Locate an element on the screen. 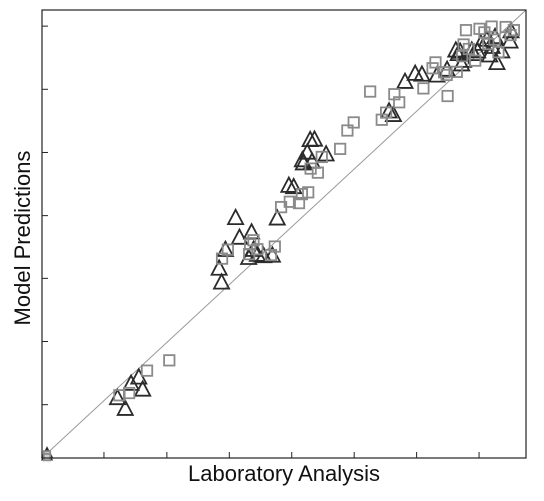 The width and height of the screenshot is (544, 501). x-axis-label: Laboratory Analysis is located at coordinates (284, 473).